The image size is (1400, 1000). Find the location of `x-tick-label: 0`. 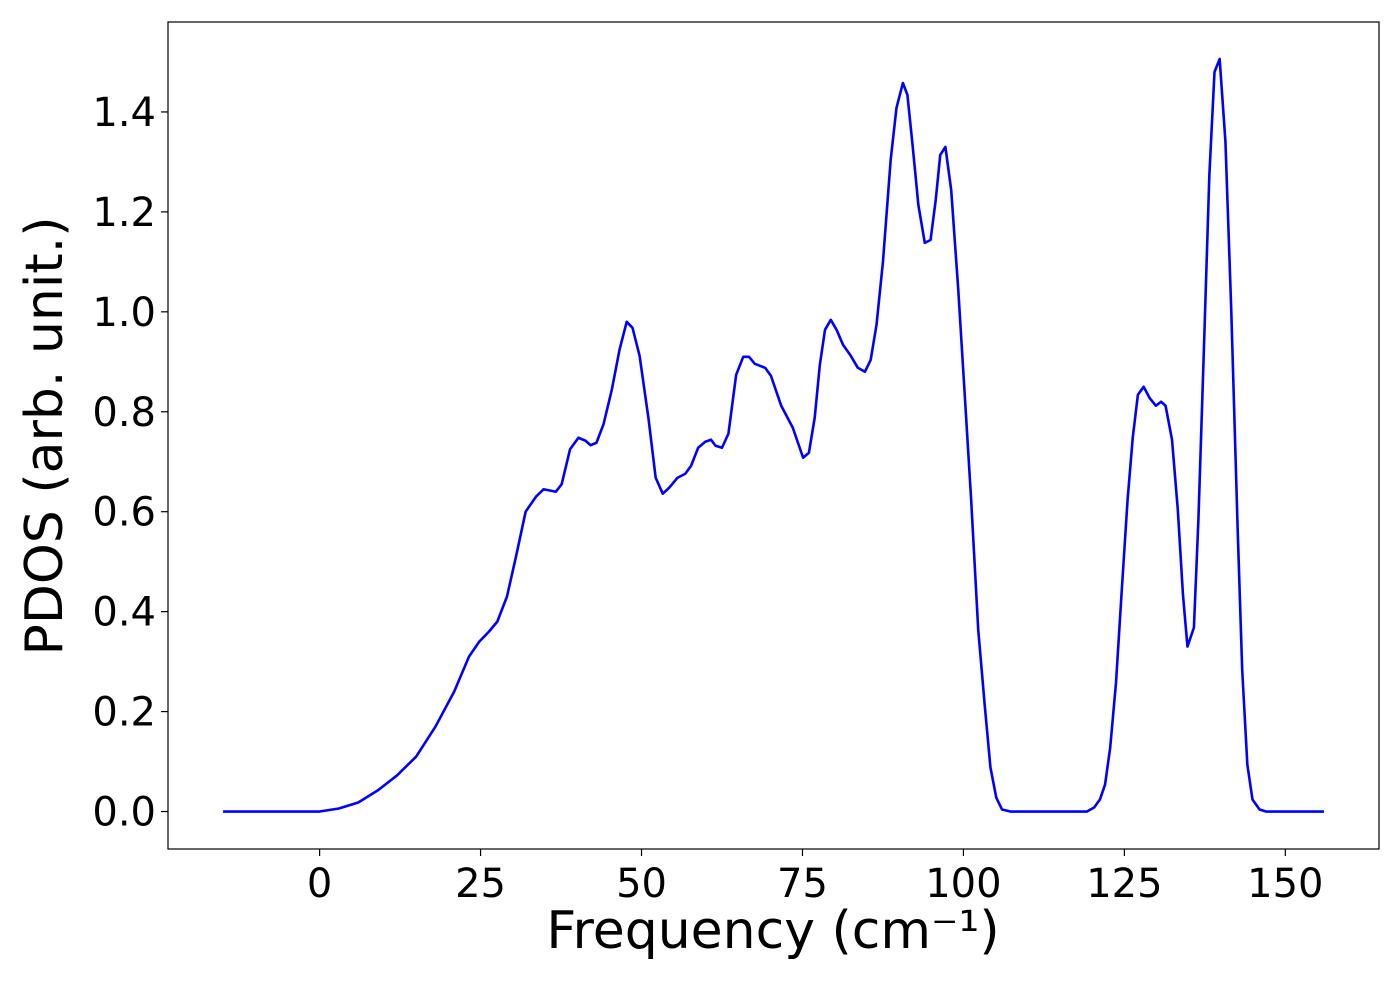

x-tick-label: 0 is located at coordinates (319, 884).